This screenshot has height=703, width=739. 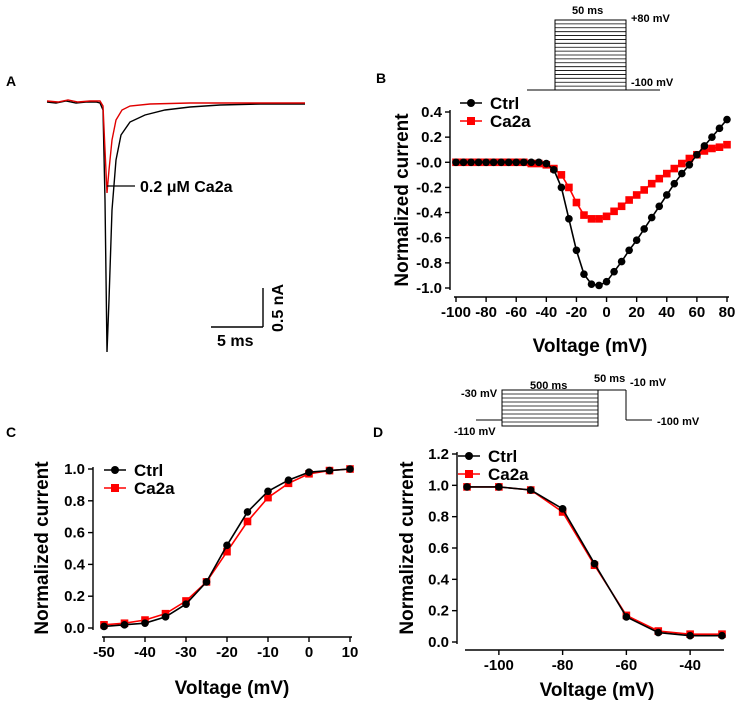 I want to click on x-tick-label-b: -20, so click(x=577, y=312).